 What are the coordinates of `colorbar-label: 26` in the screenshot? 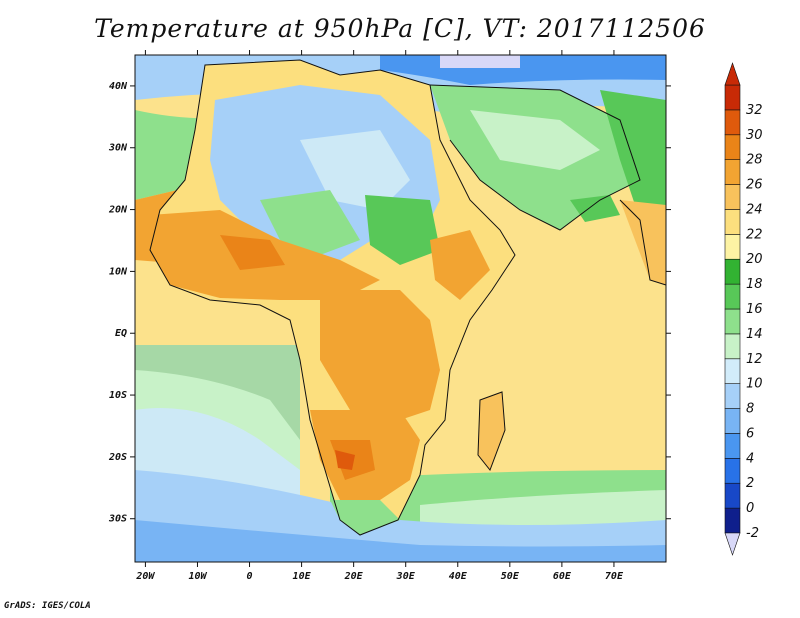 It's located at (754, 185).